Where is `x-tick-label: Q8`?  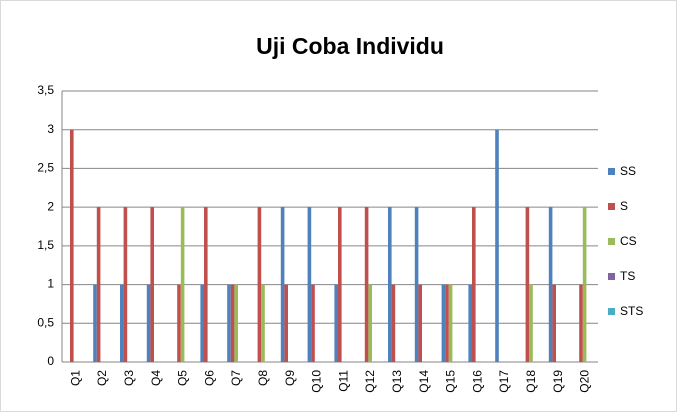
x-tick-label: Q8 is located at coordinates (263, 378).